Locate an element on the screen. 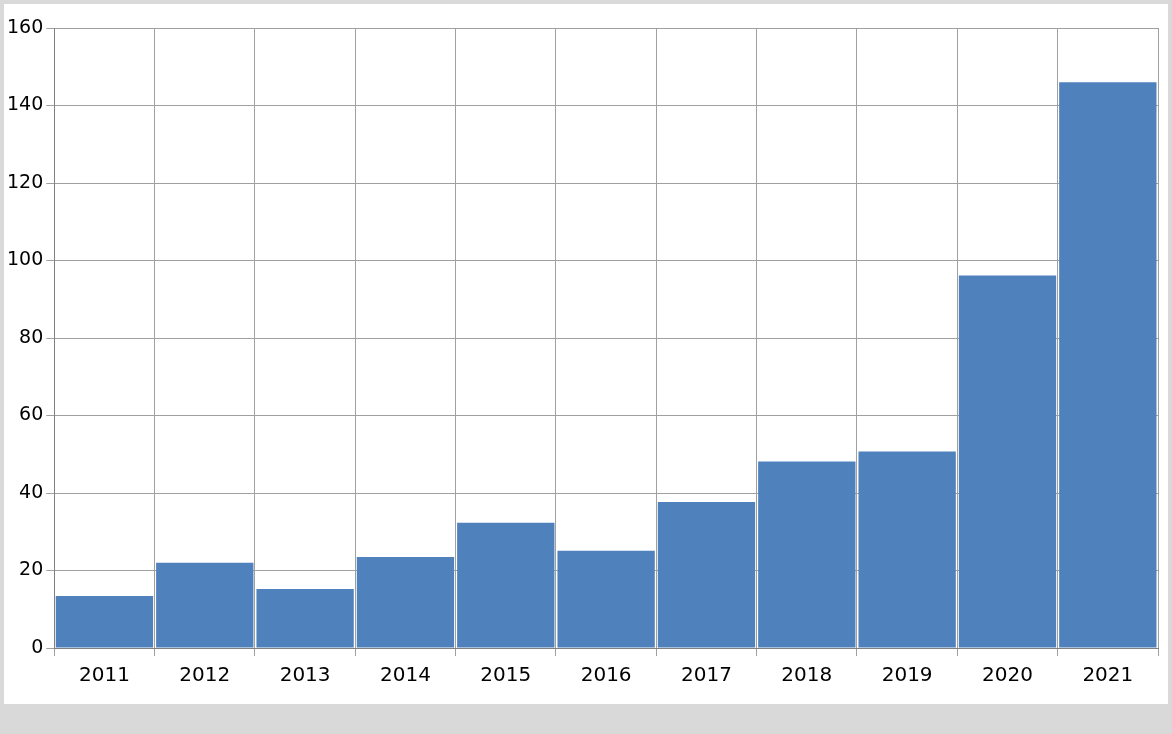 The image size is (1172, 734). x-tick-label: 2021 is located at coordinates (1108, 674).